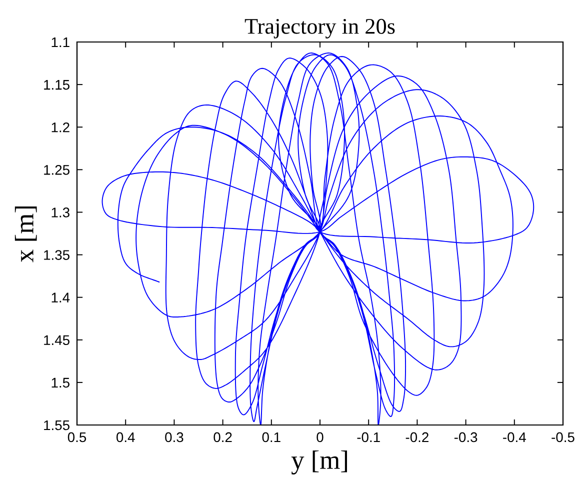  Describe the element at coordinates (368, 437) in the screenshot. I see `x-tick-label: -0.1` at that location.